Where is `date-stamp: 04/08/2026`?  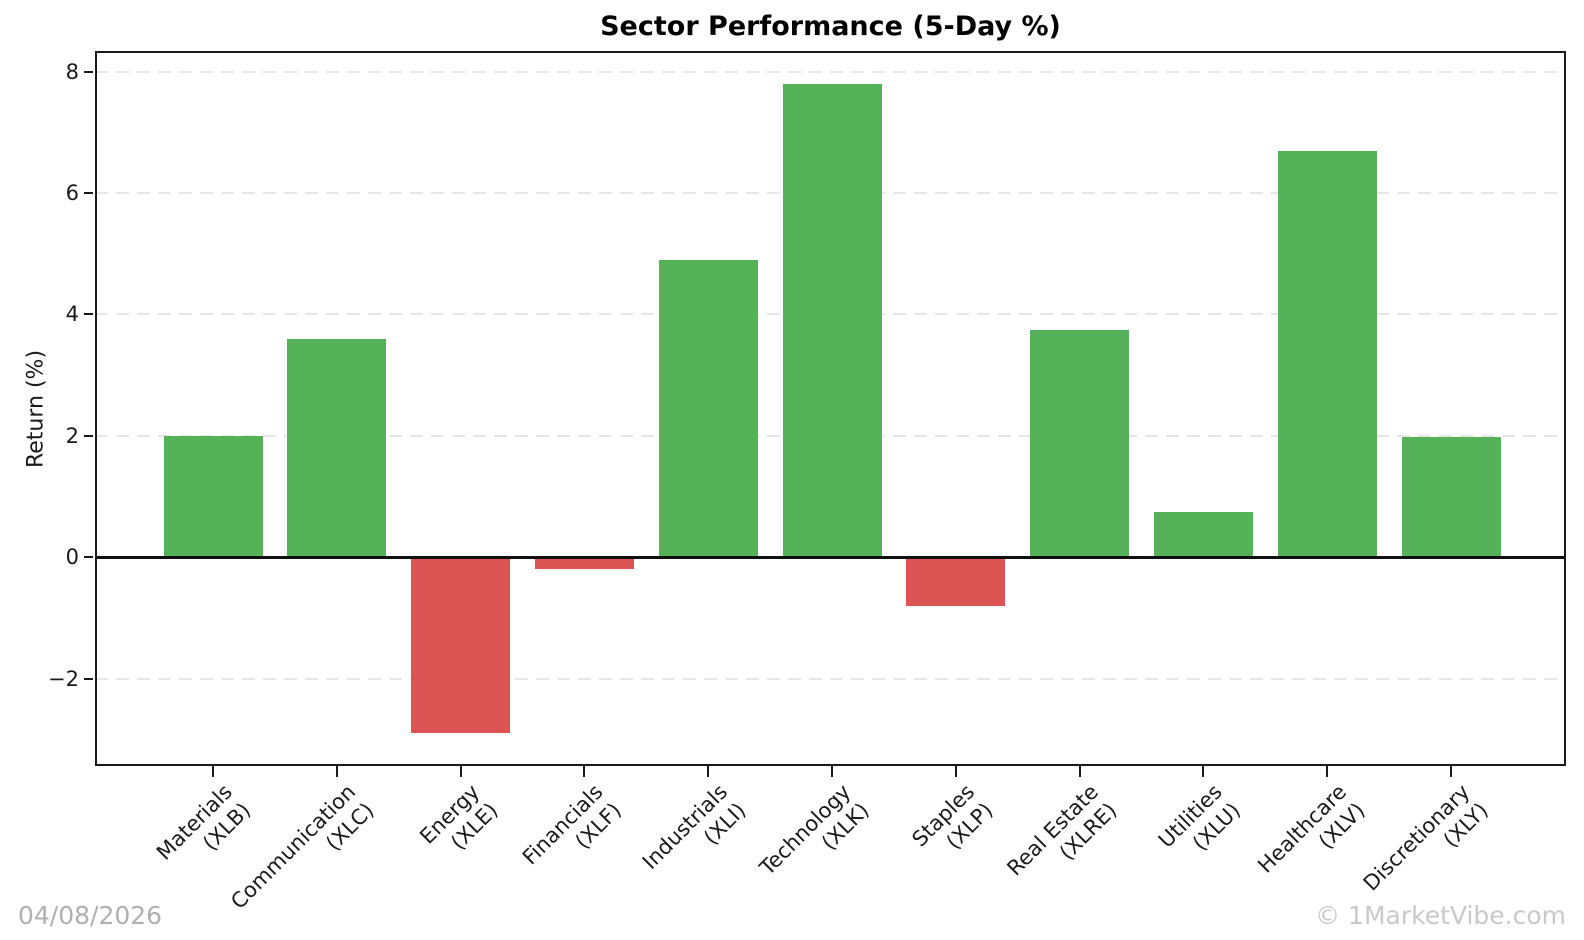 date-stamp: 04/08/2026 is located at coordinates (90, 915).